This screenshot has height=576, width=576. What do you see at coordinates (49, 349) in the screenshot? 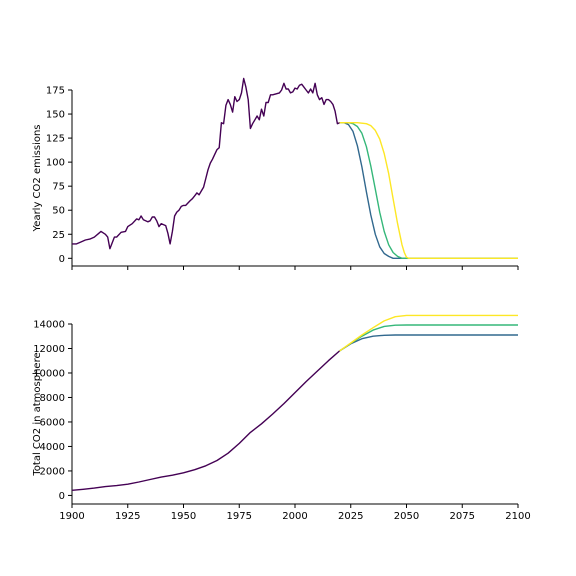
I see `atmosphere-y-tick-label: 12000` at bounding box center [49, 349].